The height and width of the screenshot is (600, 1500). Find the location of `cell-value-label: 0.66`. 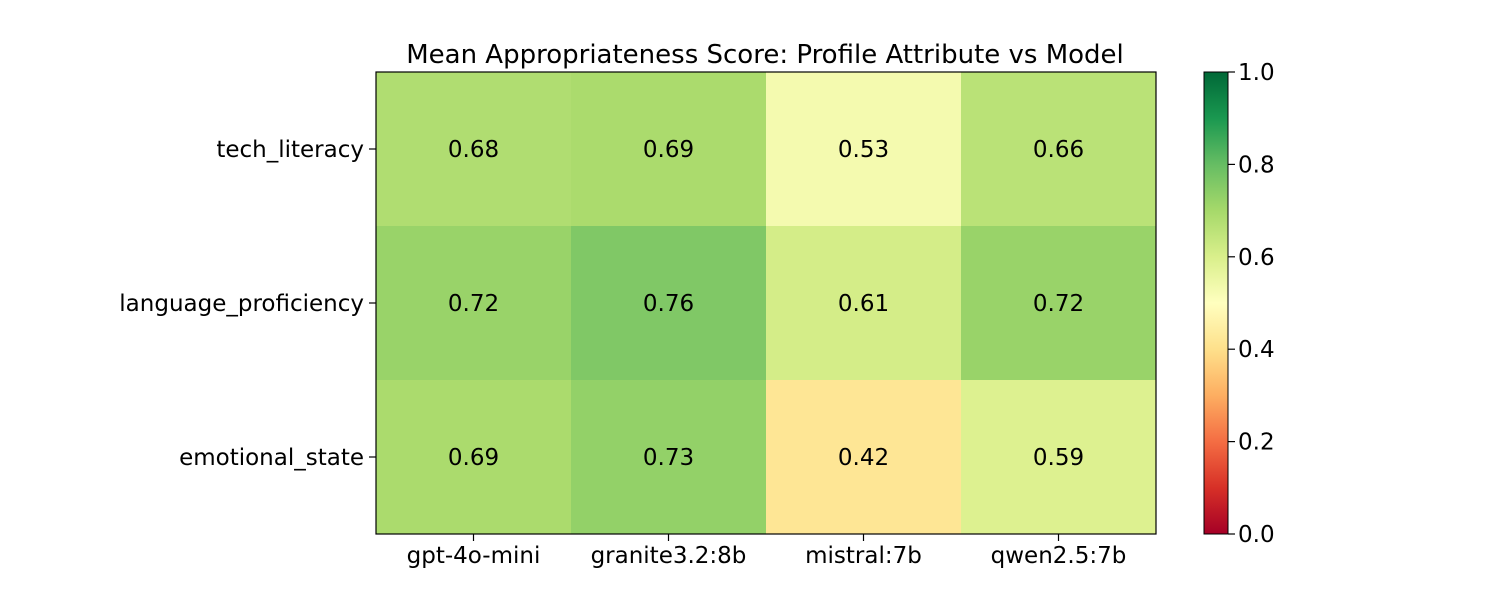

cell-value-label: 0.66 is located at coordinates (1058, 150).